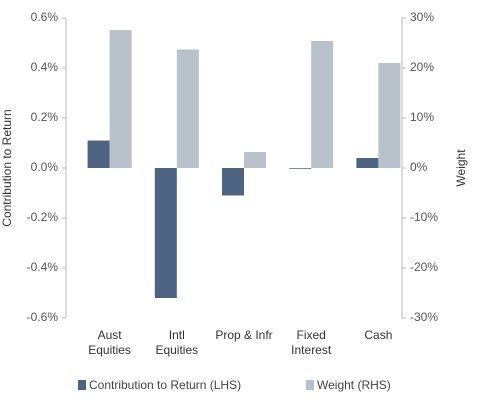  Describe the element at coordinates (7, 167) in the screenshot. I see `y-axis-label: Contribution to Return` at that location.